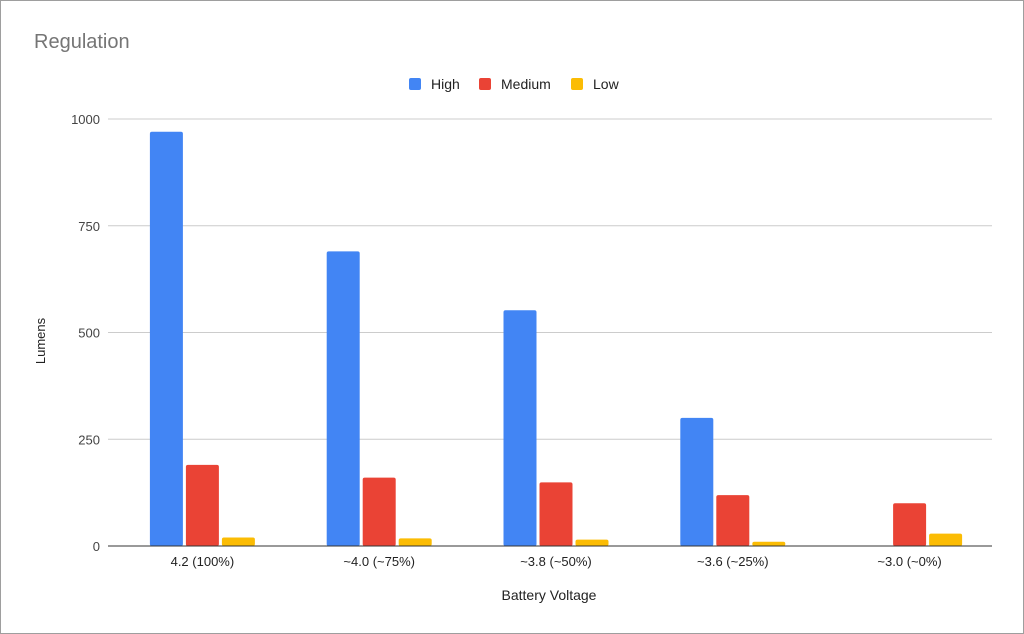  I want to click on x-tick-label: ~4.0 (~75%), so click(379, 561).